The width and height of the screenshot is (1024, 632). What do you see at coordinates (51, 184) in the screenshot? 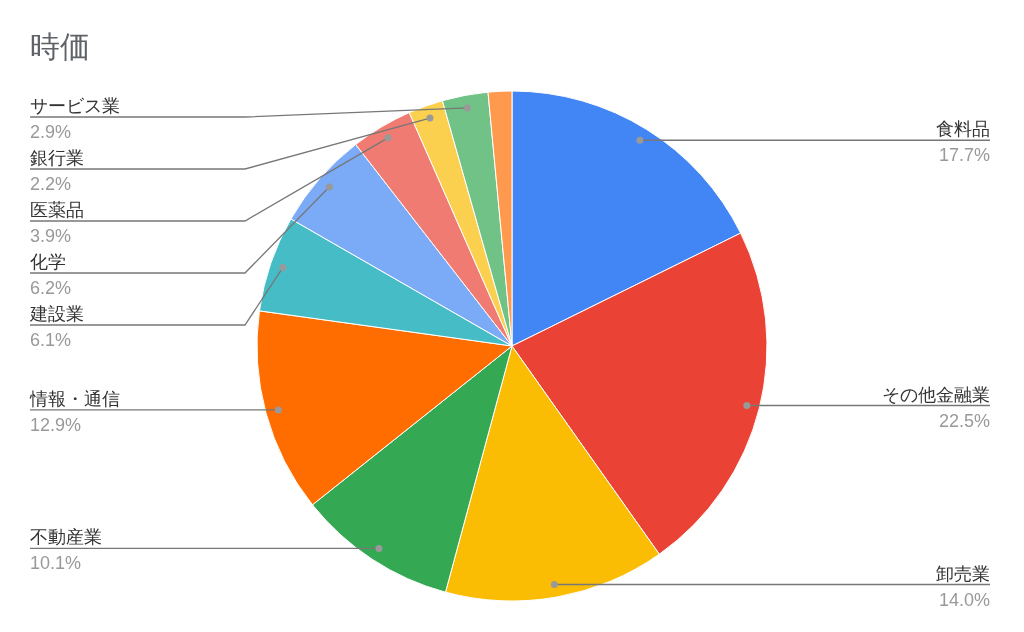
I see `data-label: 2.2%` at bounding box center [51, 184].